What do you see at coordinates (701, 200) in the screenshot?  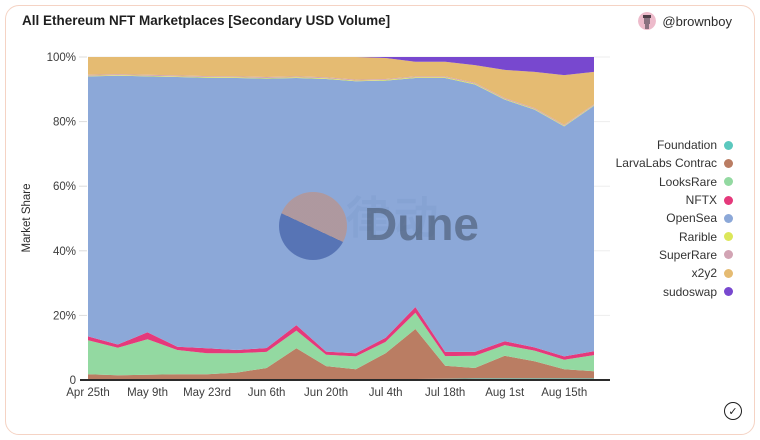 I see `legend-label: NFTX` at bounding box center [701, 200].